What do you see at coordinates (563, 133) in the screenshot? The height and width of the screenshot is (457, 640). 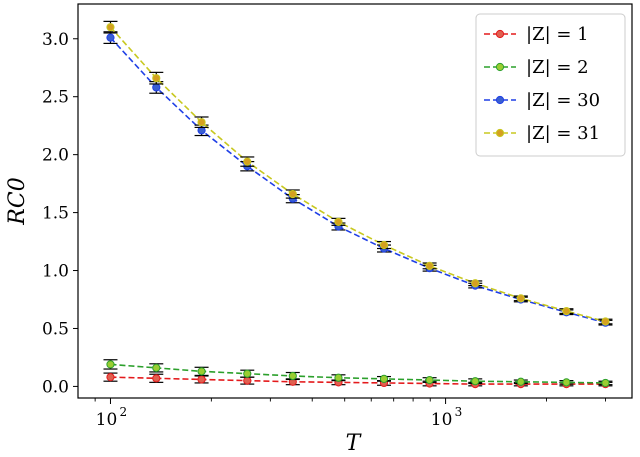 I see `legend-label: |Z| = 31` at bounding box center [563, 133].